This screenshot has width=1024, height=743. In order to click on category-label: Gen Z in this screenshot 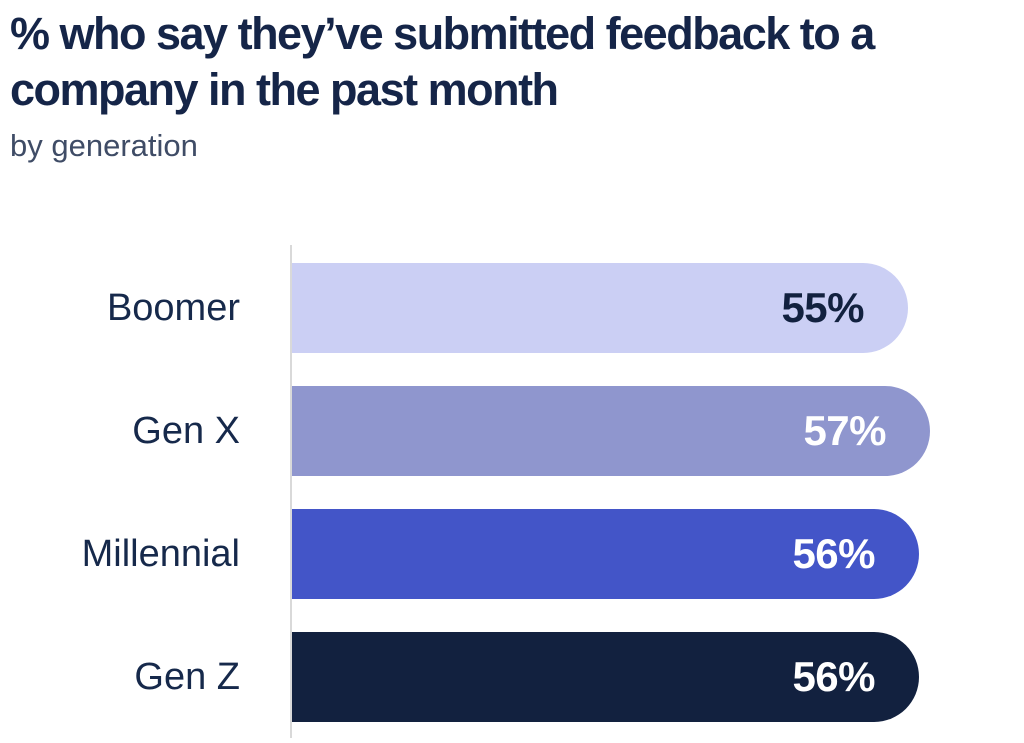, I will do `click(187, 676)`.